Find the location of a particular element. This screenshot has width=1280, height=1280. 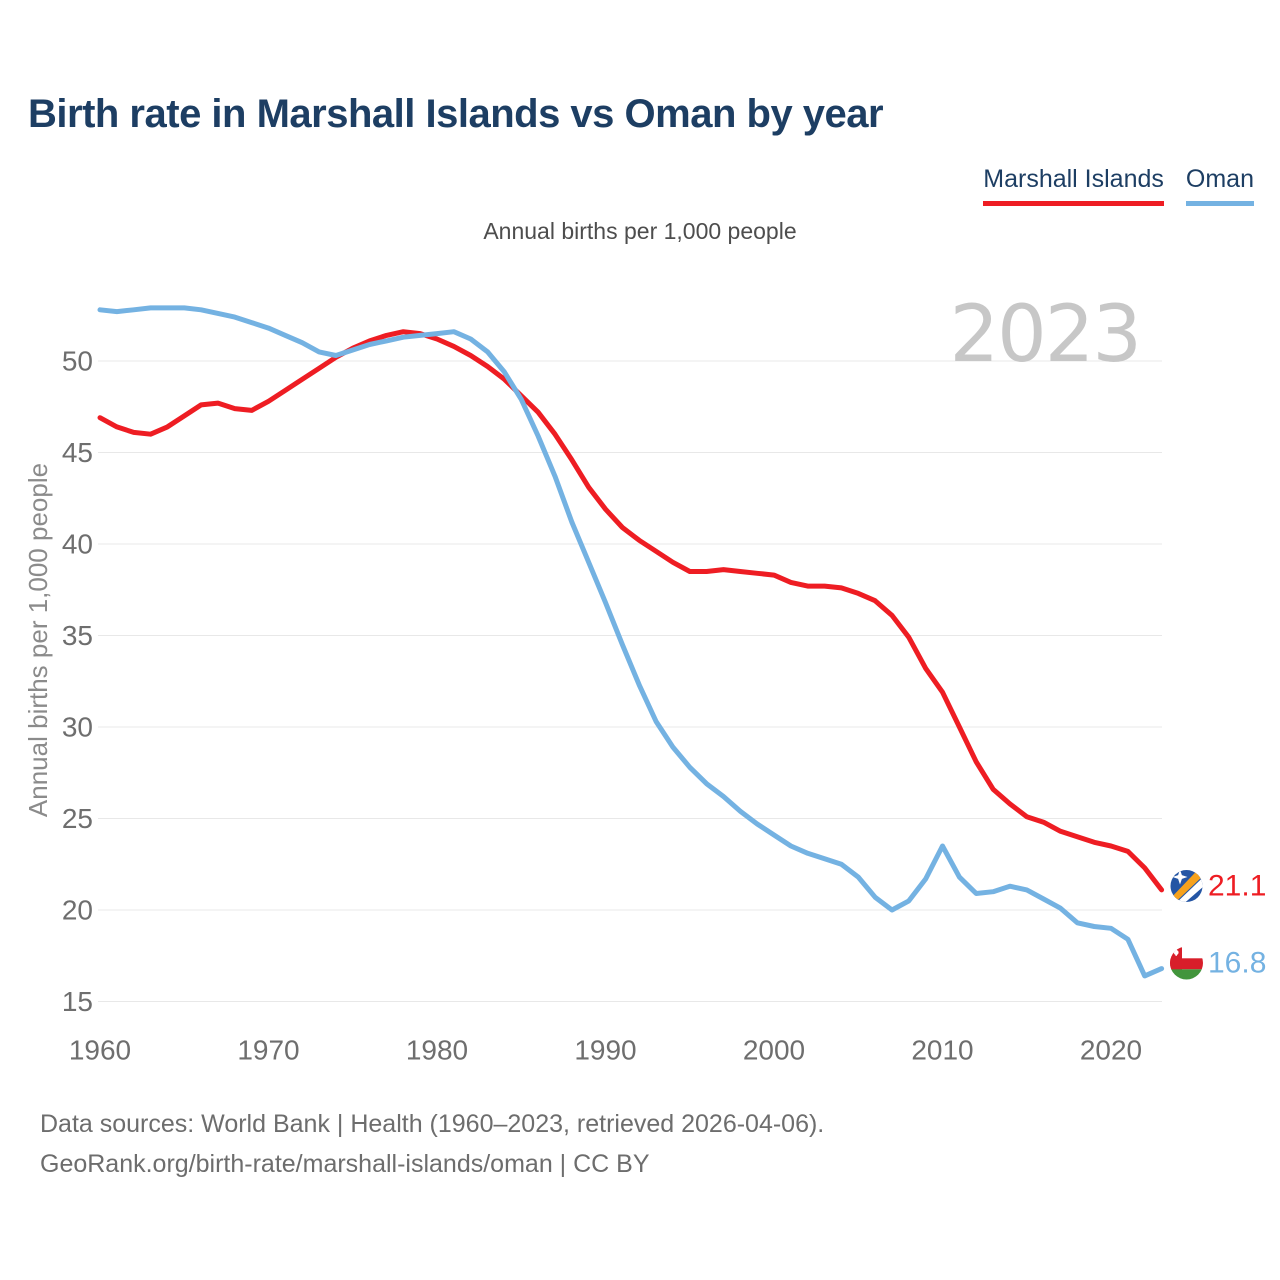

y-tick: 35 is located at coordinates (77, 635).